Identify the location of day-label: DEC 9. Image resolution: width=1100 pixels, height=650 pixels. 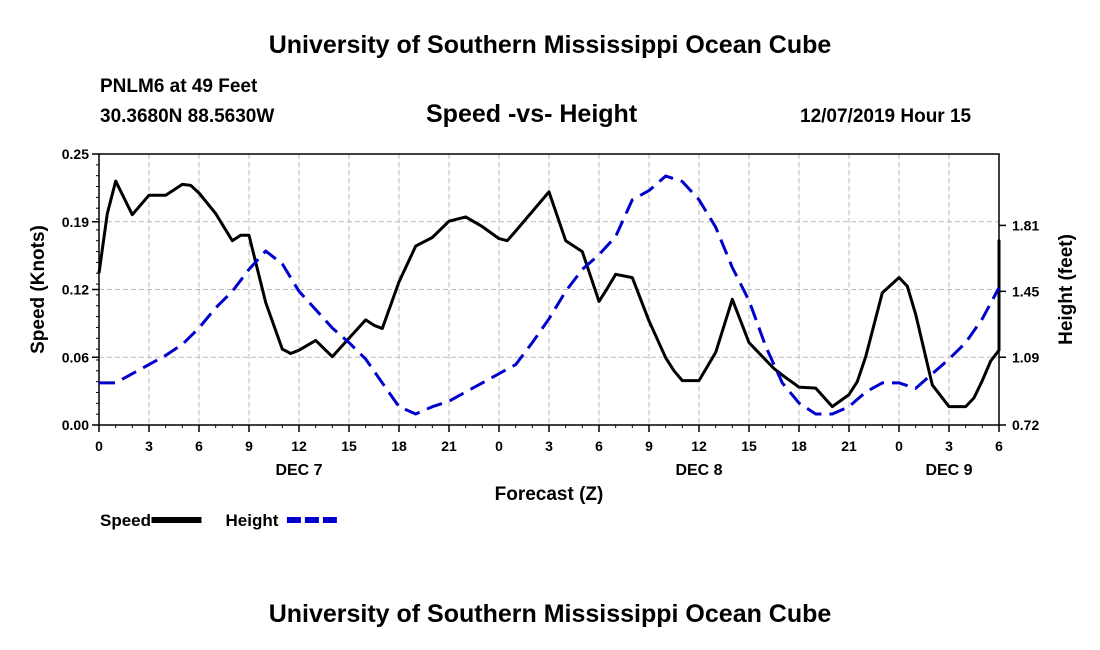
(948, 470).